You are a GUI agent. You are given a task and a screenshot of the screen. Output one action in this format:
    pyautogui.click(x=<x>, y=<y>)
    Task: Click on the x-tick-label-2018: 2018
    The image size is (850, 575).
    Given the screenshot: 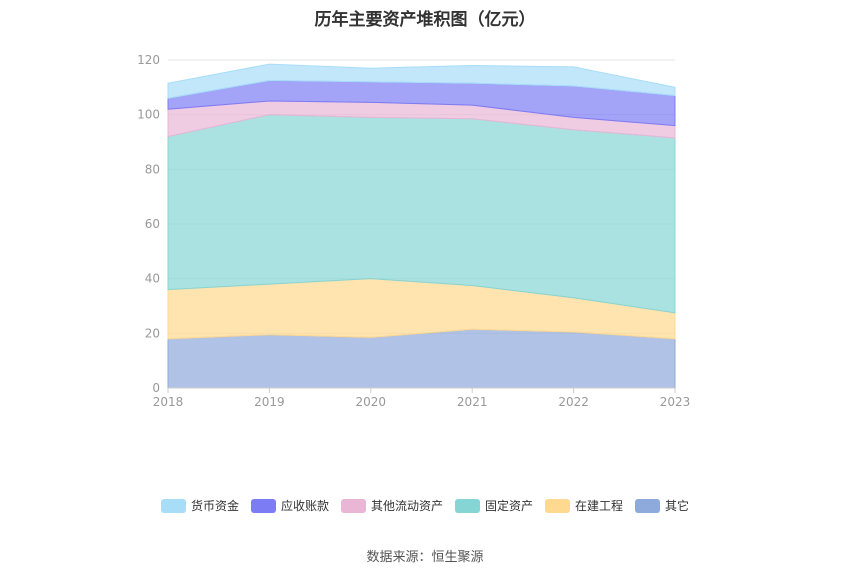 What is the action you would take?
    pyautogui.click(x=168, y=402)
    